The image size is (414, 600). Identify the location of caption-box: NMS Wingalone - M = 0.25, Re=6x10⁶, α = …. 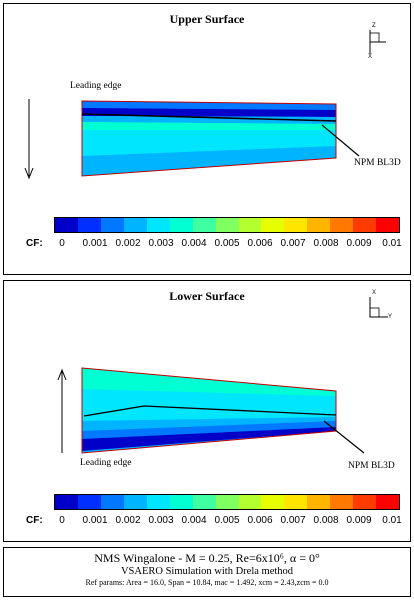
(207, 572).